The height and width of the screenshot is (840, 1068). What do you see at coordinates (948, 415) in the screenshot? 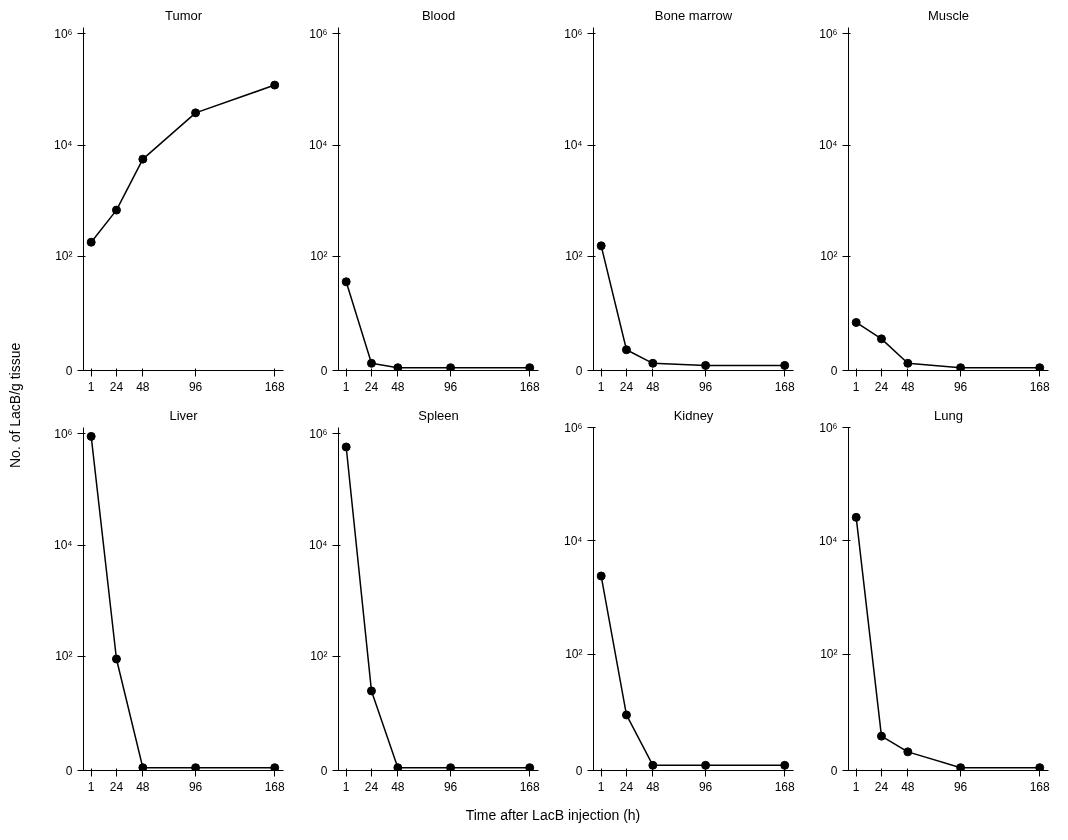
I see `chart-title: Lung` at bounding box center [948, 415].